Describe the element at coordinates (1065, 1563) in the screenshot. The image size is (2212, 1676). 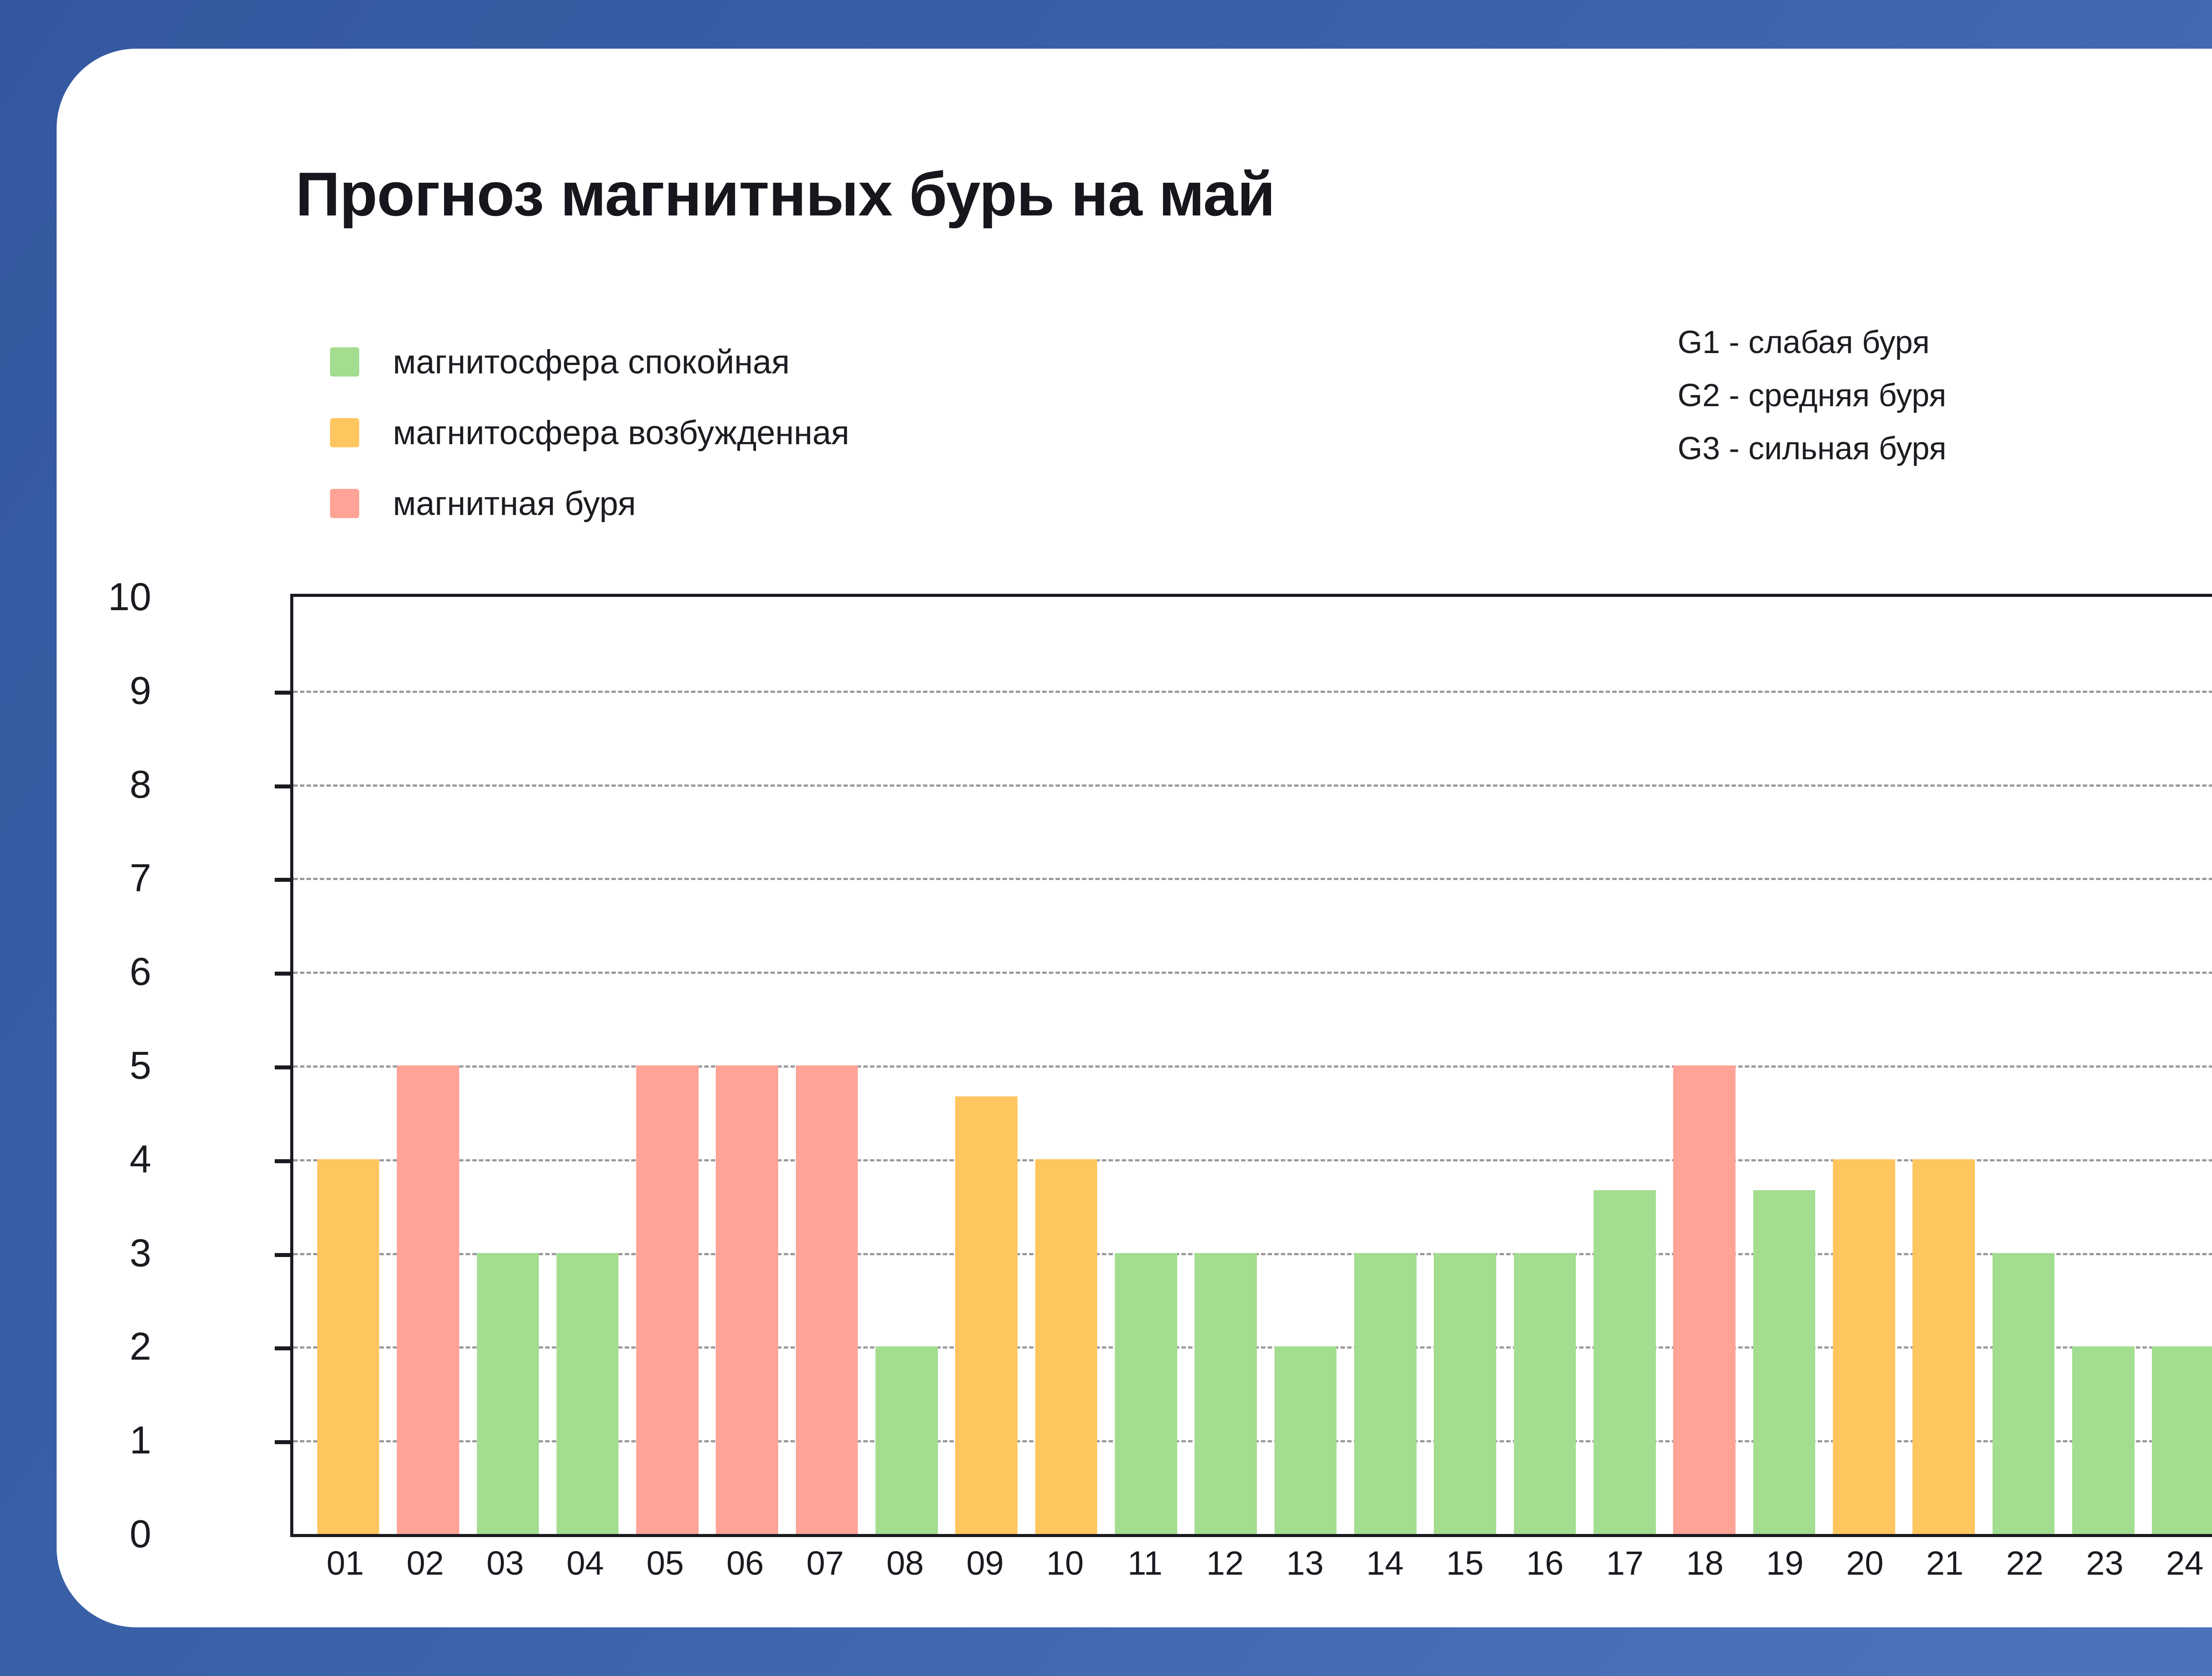
I see `x-axis-tick-label: 10` at that location.